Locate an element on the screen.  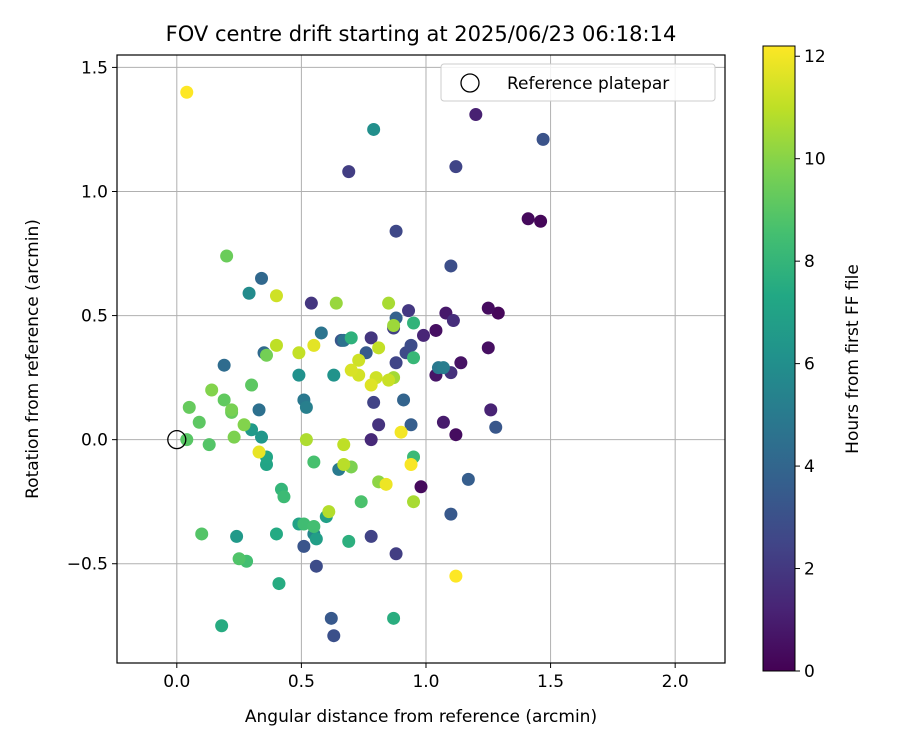
colorbar-tick-label: 6 is located at coordinates (809, 365).